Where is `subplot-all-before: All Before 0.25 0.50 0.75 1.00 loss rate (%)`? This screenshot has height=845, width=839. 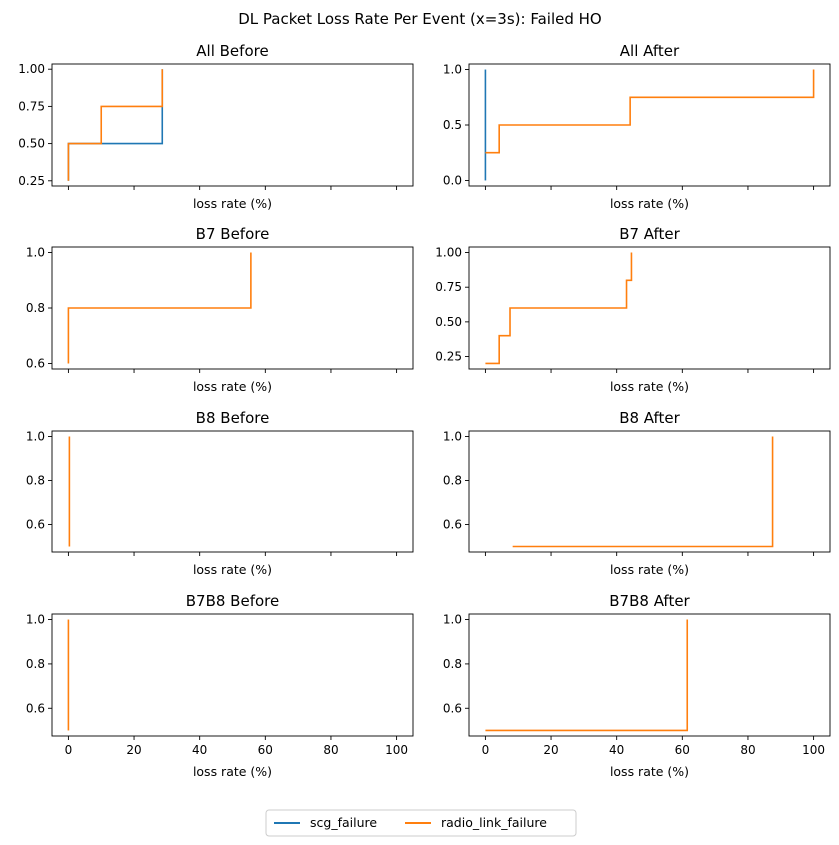 subplot-all-before: All Before 0.25 0.50 0.75 1.00 loss rate (%) is located at coordinates (216, 126).